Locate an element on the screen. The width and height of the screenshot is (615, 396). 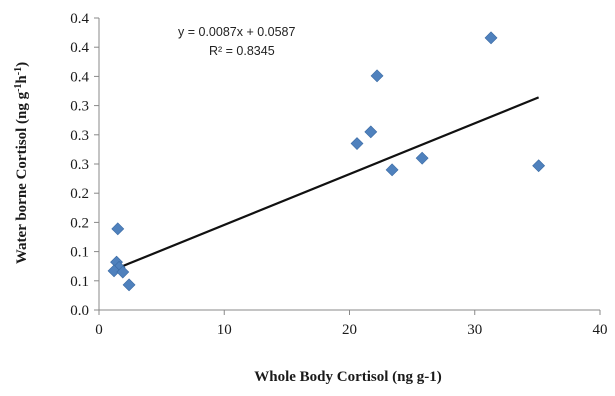
trendline-equation: y = 0.0087x + 0.0587 is located at coordinates (237, 32).